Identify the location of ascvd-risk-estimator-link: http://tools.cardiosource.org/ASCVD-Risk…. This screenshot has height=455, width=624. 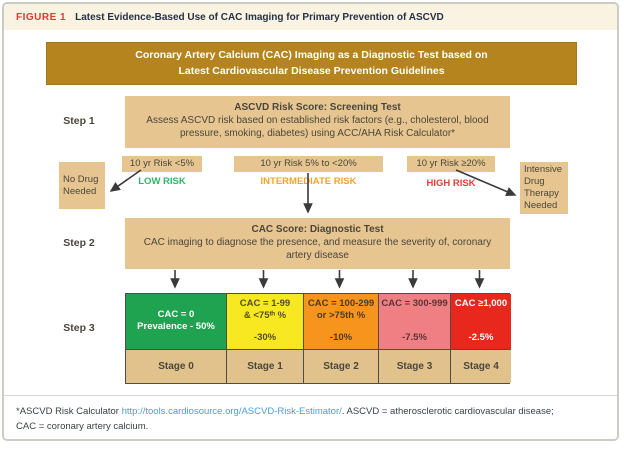
(231, 411).